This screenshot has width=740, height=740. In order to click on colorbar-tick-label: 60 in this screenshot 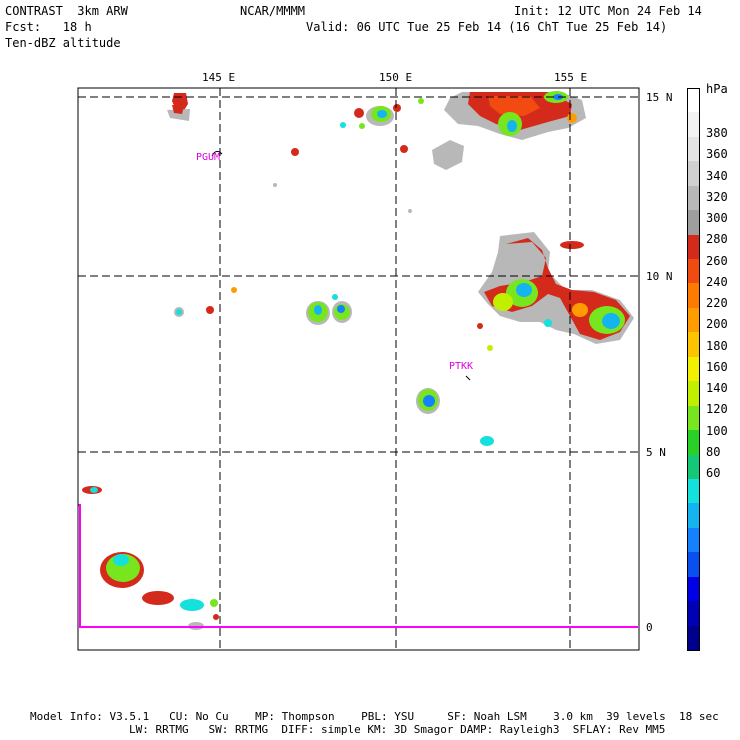, I will do `click(713, 473)`.